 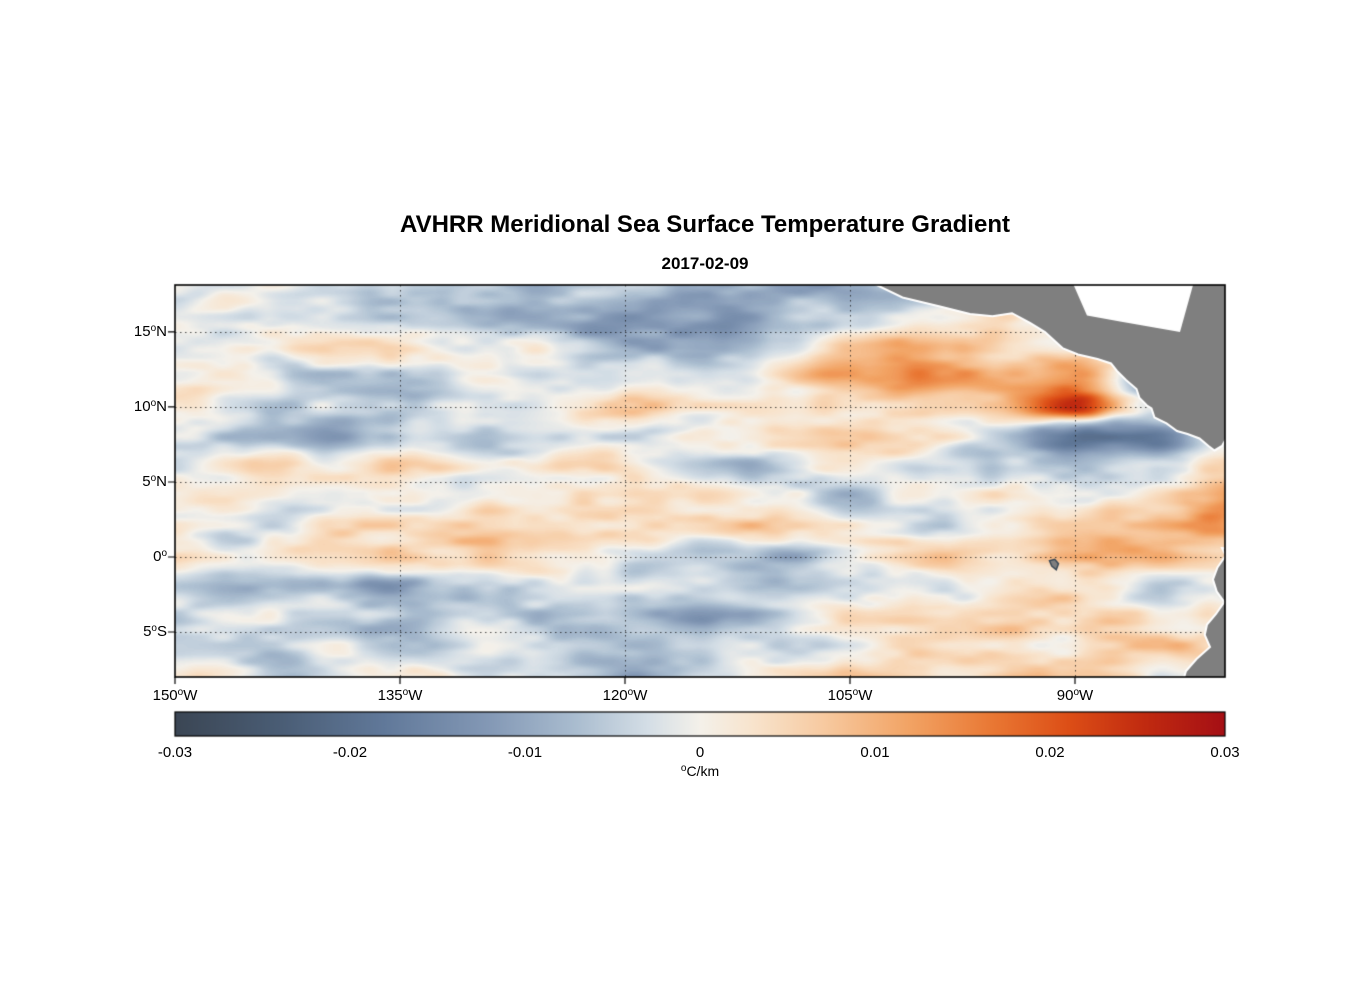 What do you see at coordinates (175, 752) in the screenshot?
I see `colorbar-tick-label: -0.03` at bounding box center [175, 752].